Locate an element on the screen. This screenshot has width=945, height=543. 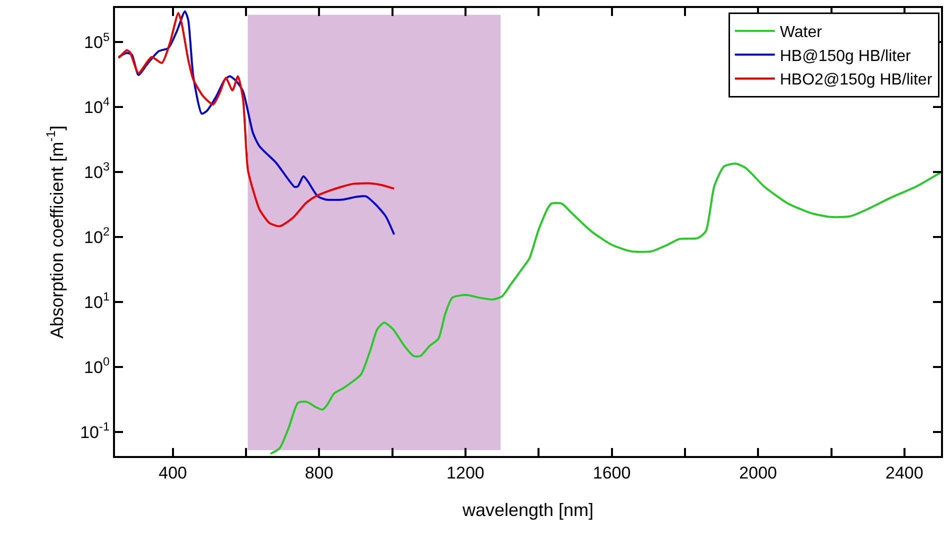
y-tick-label: 10$^{1}$ is located at coordinates (97, 301).